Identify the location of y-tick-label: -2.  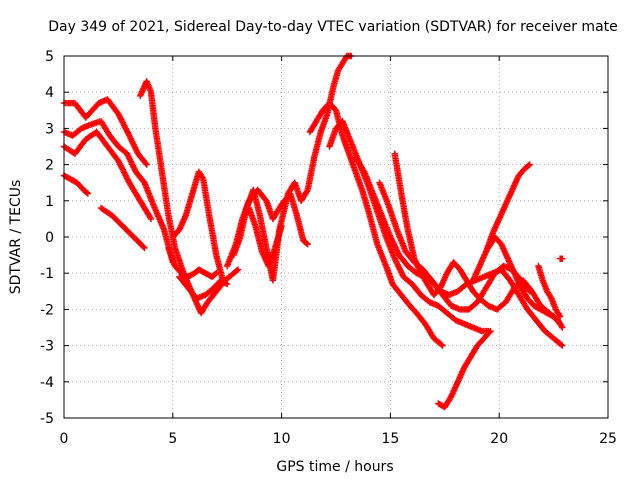
(47, 310).